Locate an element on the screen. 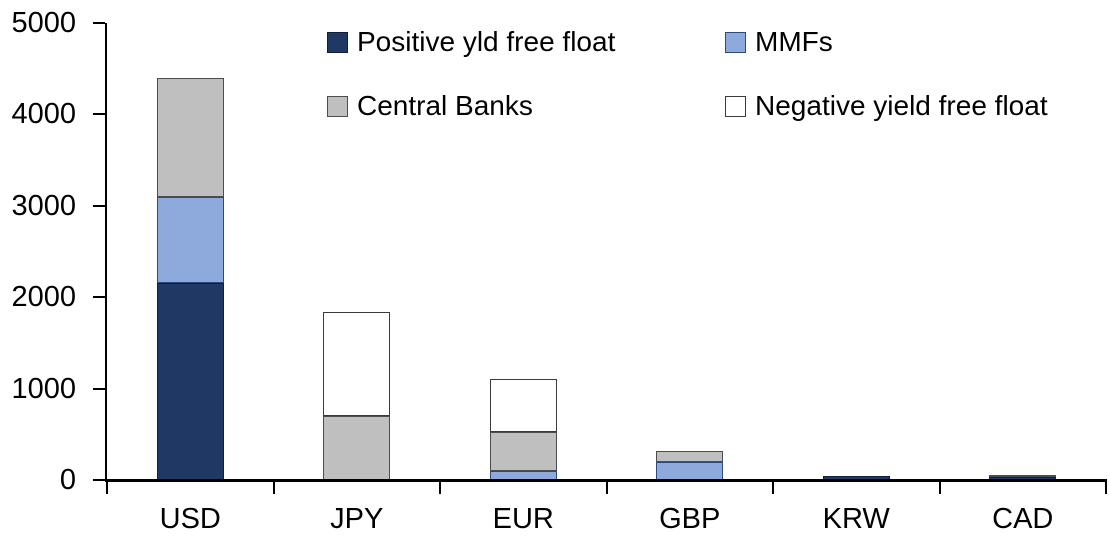 The height and width of the screenshot is (556, 1109). legend-item: Negative yield free float is located at coordinates (886, 106).